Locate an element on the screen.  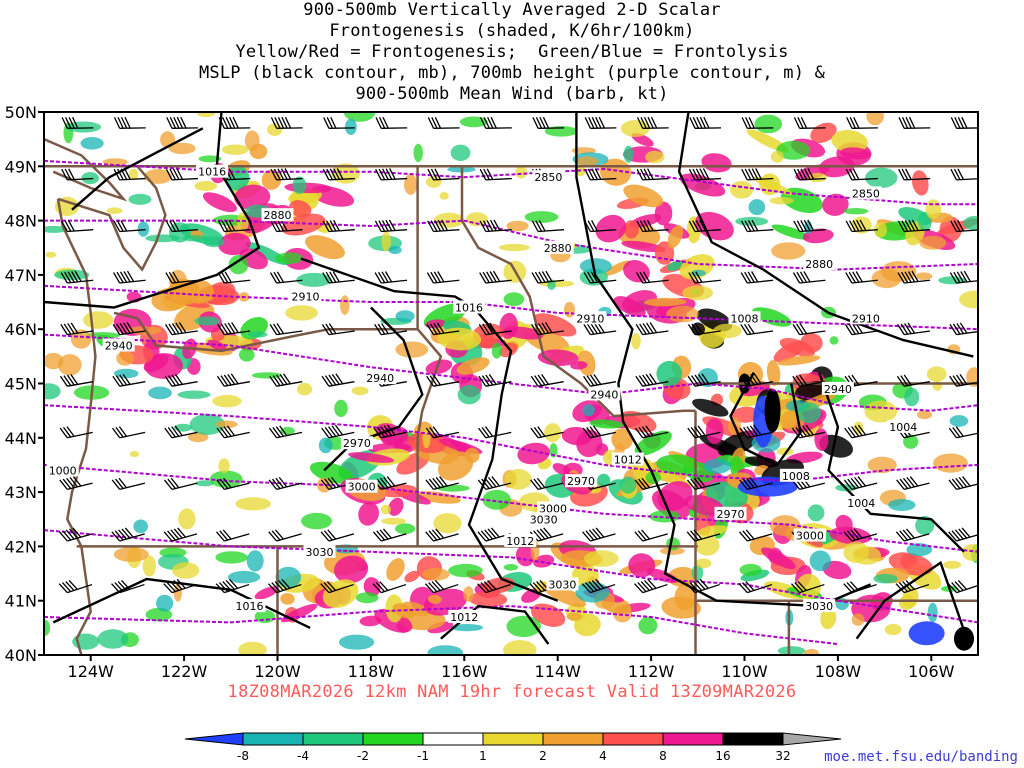
height-label: 2850 is located at coordinates (866, 193).